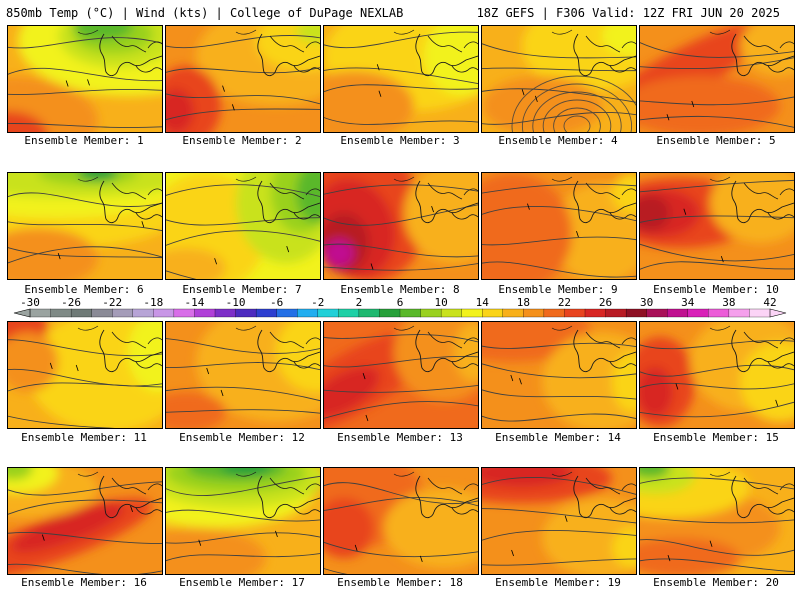 This screenshot has width=800, height=600. What do you see at coordinates (769, 302) in the screenshot?
I see `colorbar-tick-label: 42` at bounding box center [769, 302].